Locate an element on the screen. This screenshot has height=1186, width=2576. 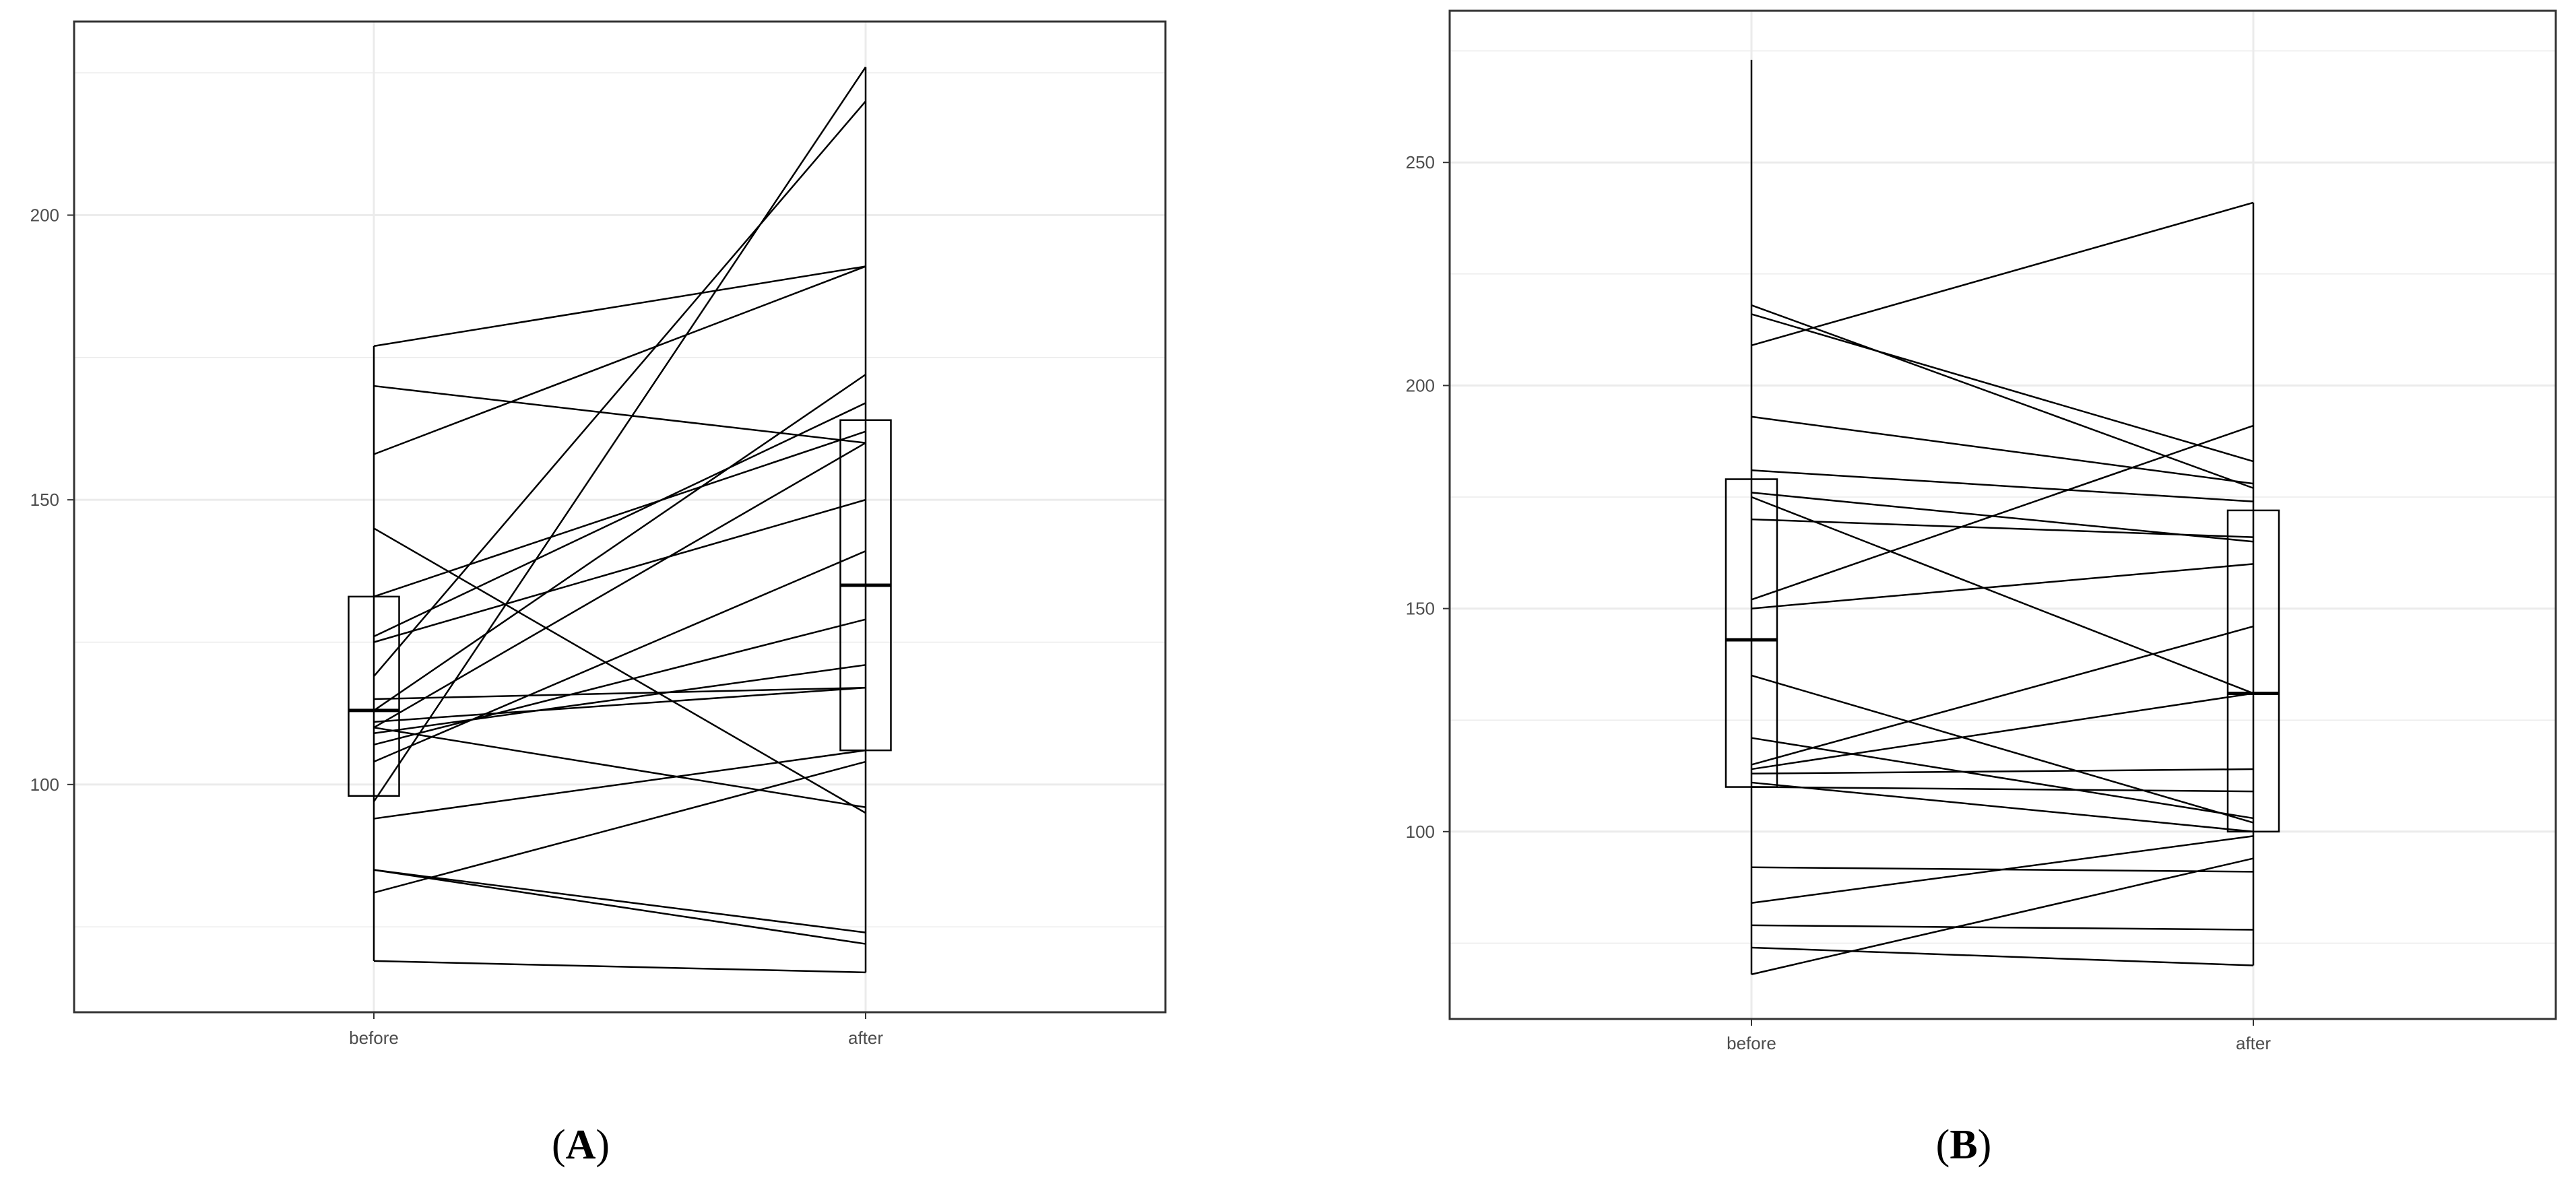
panel-b-label: (B) is located at coordinates (1964, 1145).